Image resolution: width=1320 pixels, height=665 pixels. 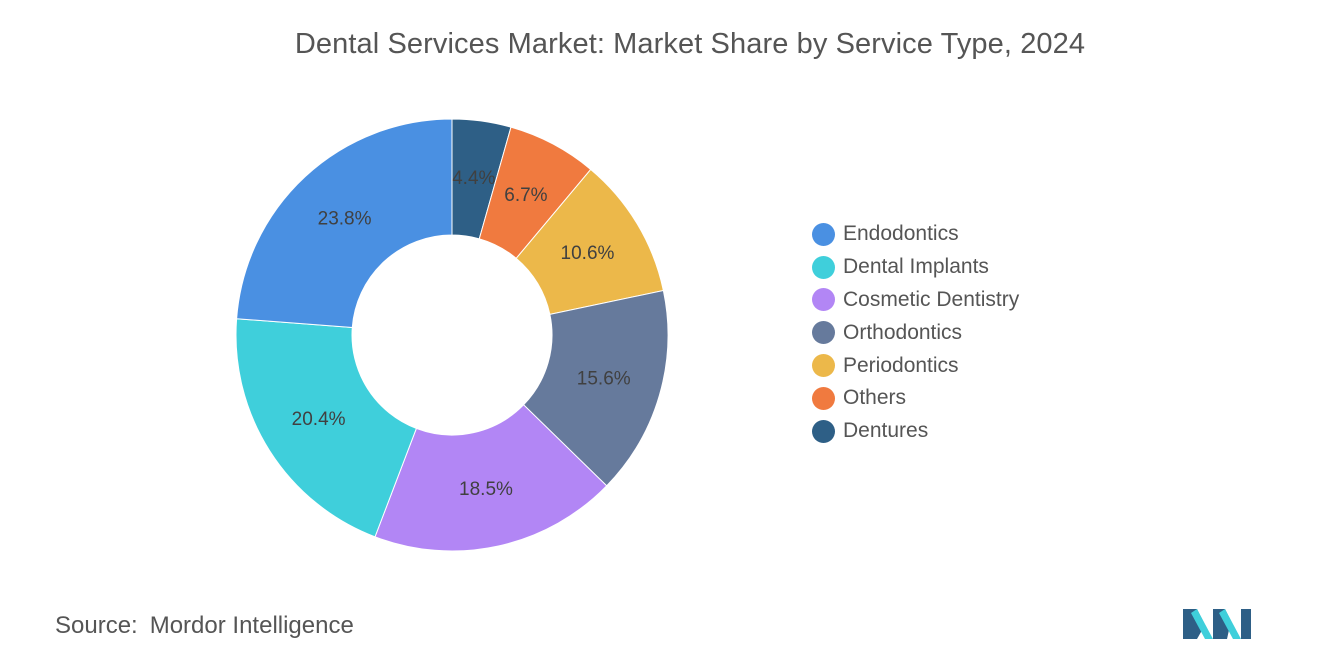 I want to click on slice-dental-implants, so click(x=326, y=428).